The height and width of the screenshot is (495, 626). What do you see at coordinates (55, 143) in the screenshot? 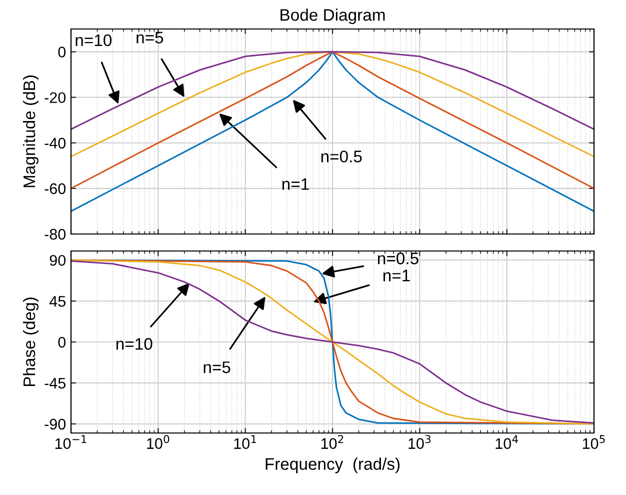
I see `y-tick-label: -40` at bounding box center [55, 143].